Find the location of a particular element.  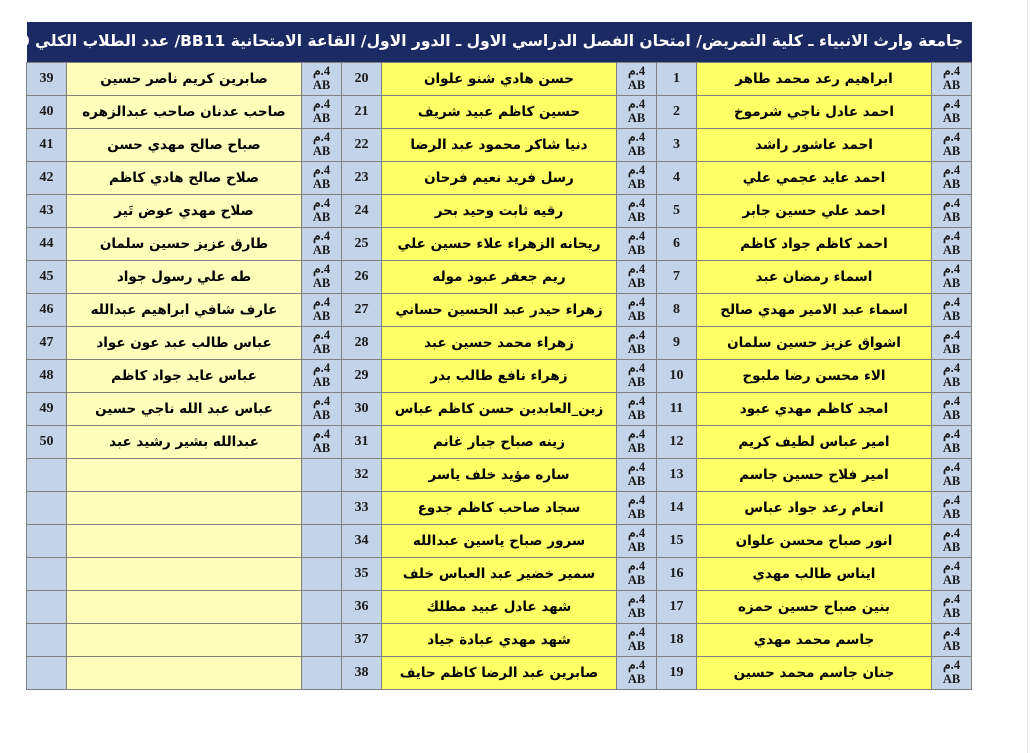

student-name-cell: جاسم محمد مهدي is located at coordinates (814, 639).